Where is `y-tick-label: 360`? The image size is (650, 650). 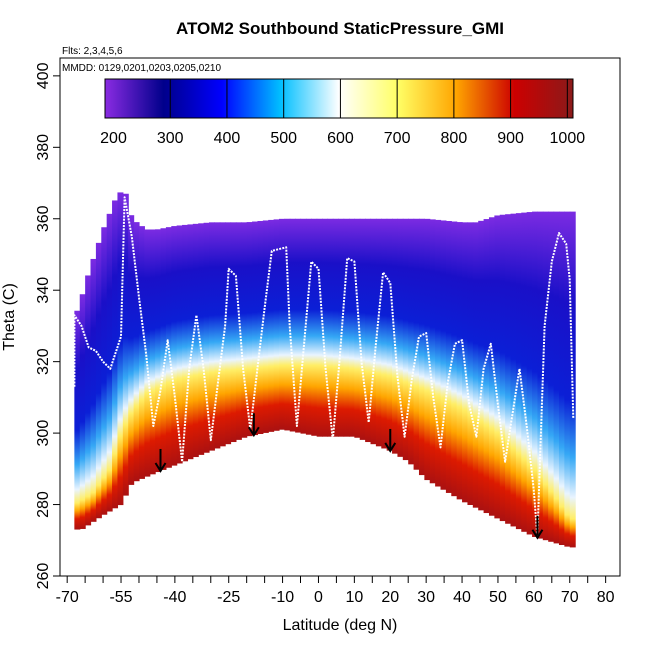
y-tick-label: 360 is located at coordinates (43, 218).